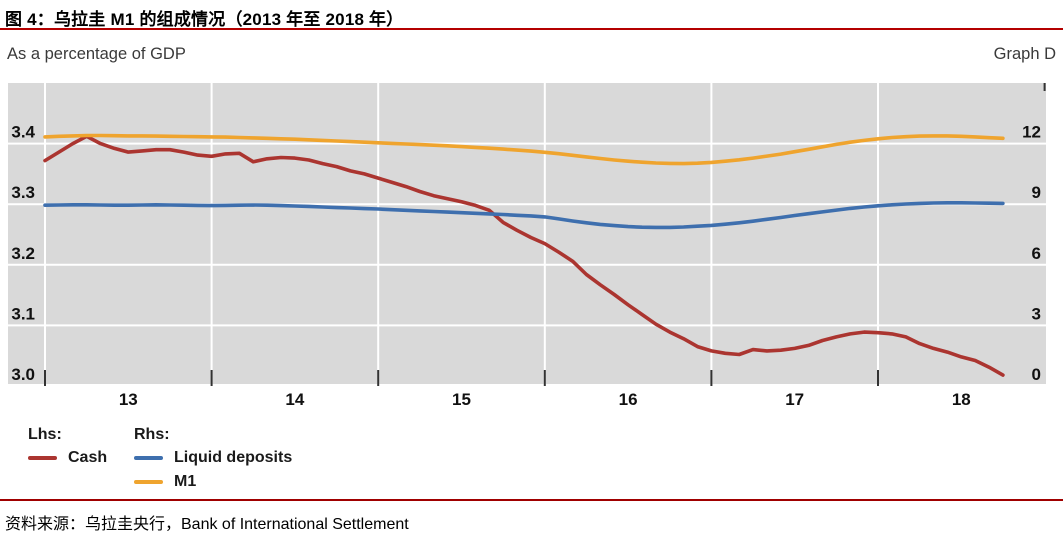 The width and height of the screenshot is (1063, 541). What do you see at coordinates (1036, 374) in the screenshot?
I see `right-axis-tick-label: 0` at bounding box center [1036, 374].